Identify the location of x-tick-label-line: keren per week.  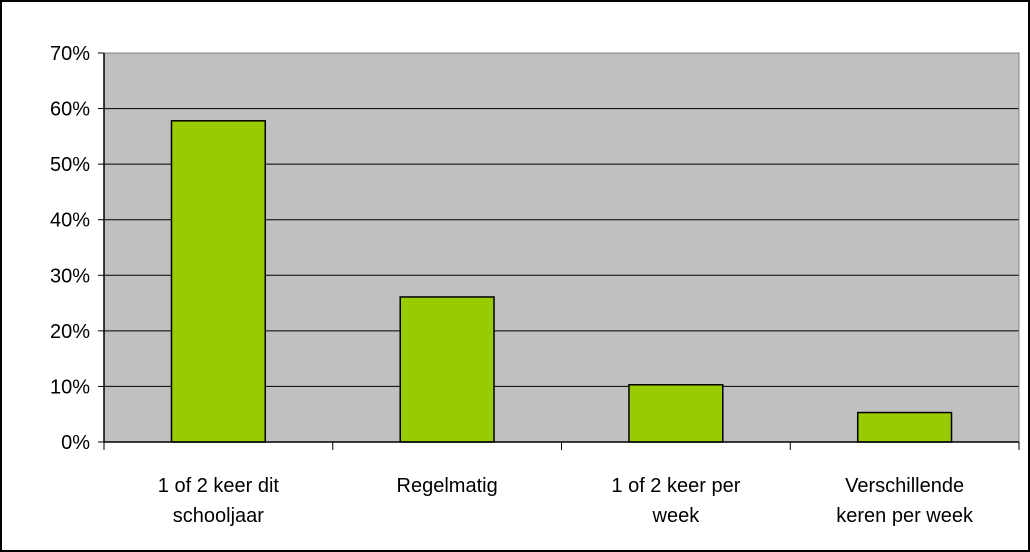
(905, 516).